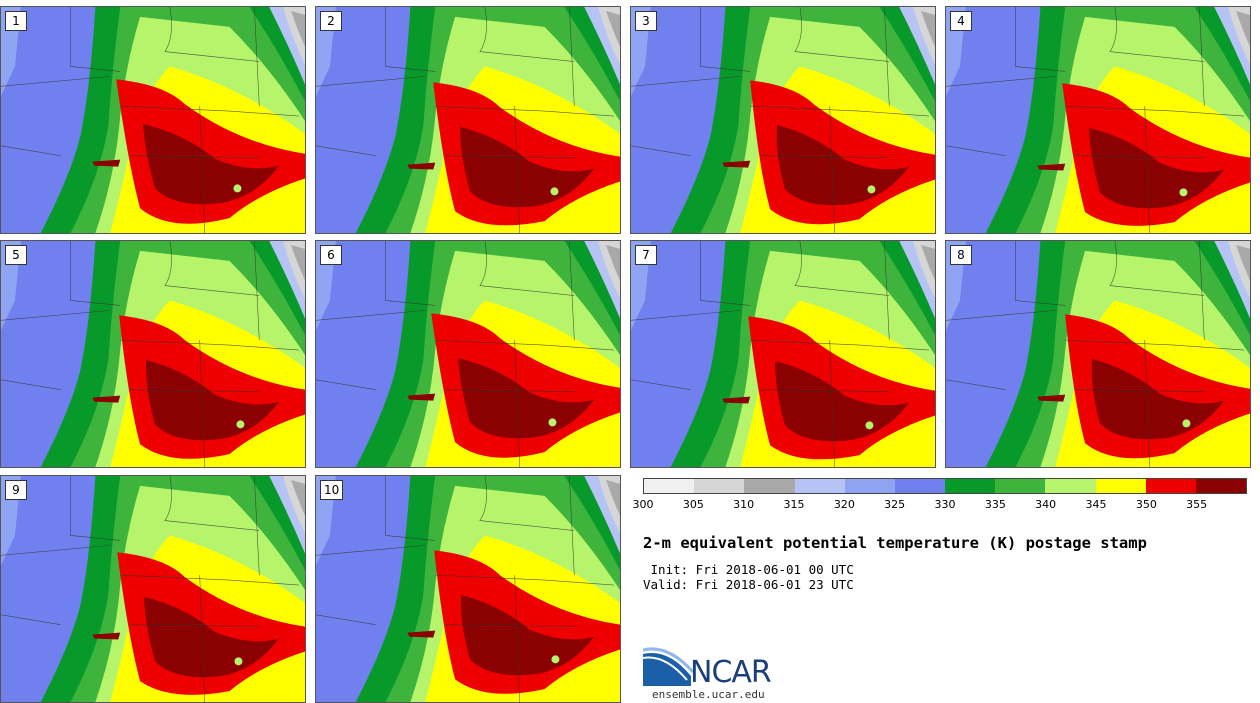 The width and height of the screenshot is (1260, 703). Describe the element at coordinates (331, 21) in the screenshot. I see `stamp-member-label: 2` at that location.